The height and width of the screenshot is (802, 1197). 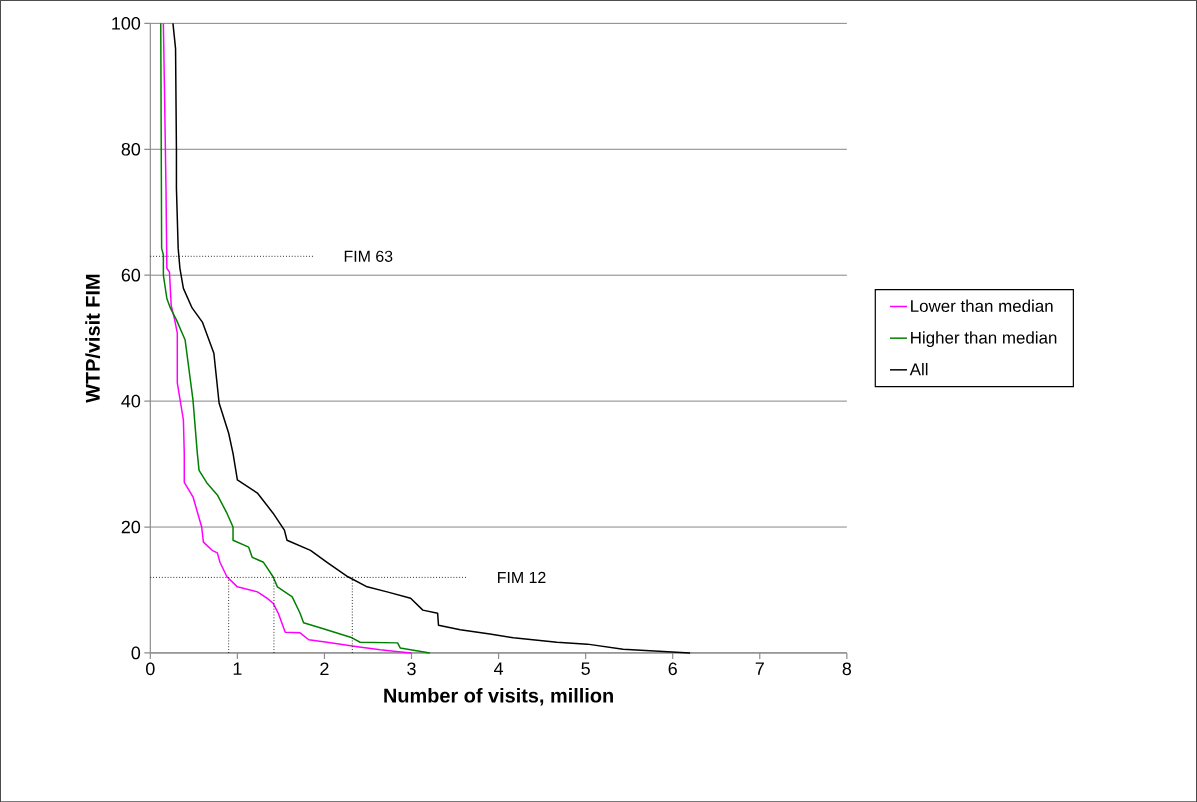 I want to click on x-tick-label: 8, so click(x=847, y=669).